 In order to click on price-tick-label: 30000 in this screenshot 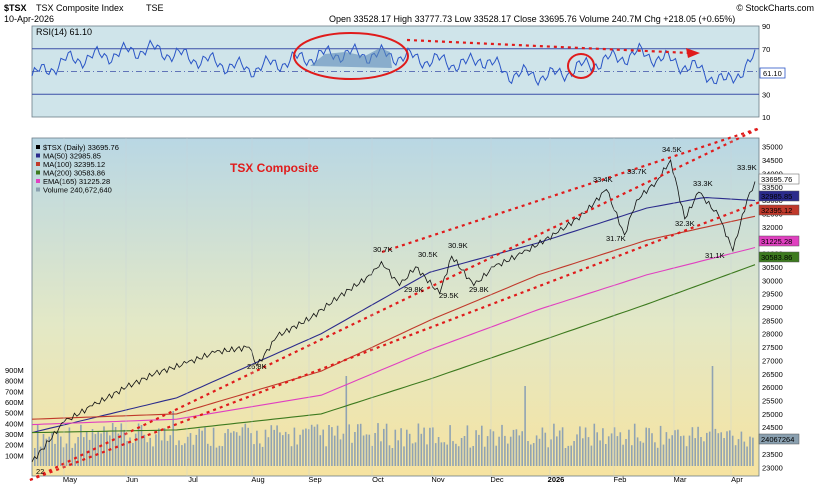, I will do `click(772, 280)`.